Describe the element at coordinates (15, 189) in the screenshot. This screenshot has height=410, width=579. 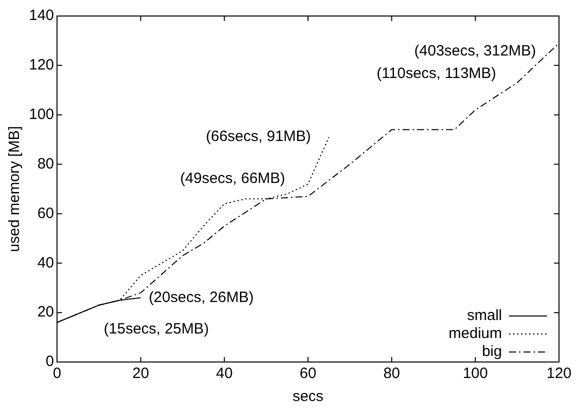
I see `y-axis-title: used memory [MB]` at that location.